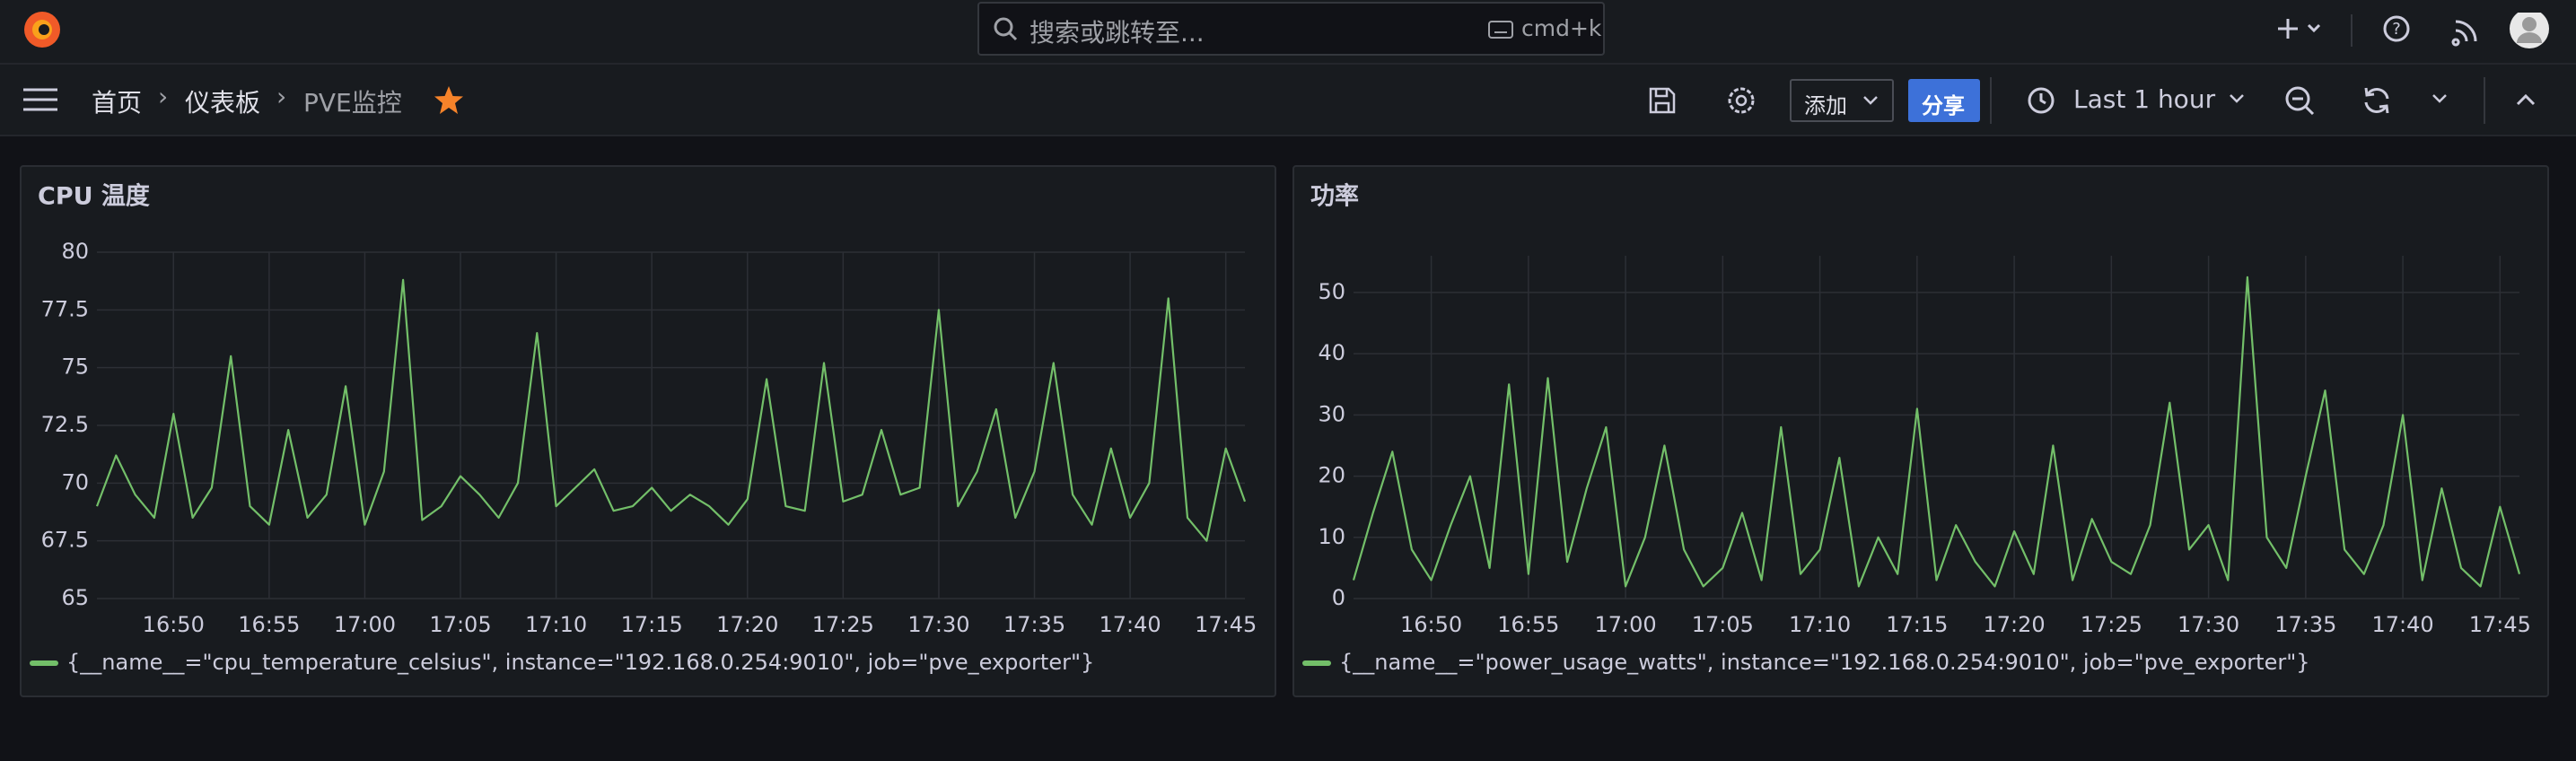  Describe the element at coordinates (1825, 105) in the screenshot. I see `add-button-label: 添加` at that location.